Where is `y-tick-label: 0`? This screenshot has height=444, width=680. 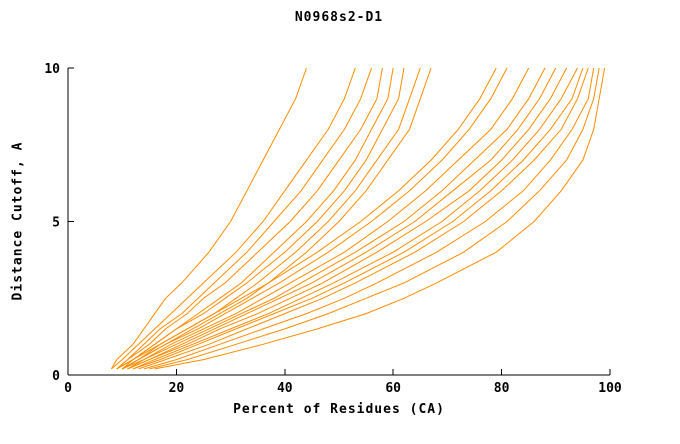
y-tick-label: 0 is located at coordinates (56, 376).